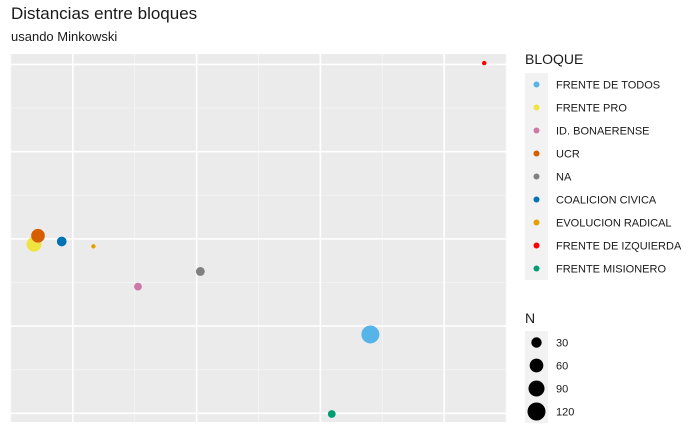 The height and width of the screenshot is (432, 700). I want to click on size-legend: 30 60 90 120, so click(549, 377).